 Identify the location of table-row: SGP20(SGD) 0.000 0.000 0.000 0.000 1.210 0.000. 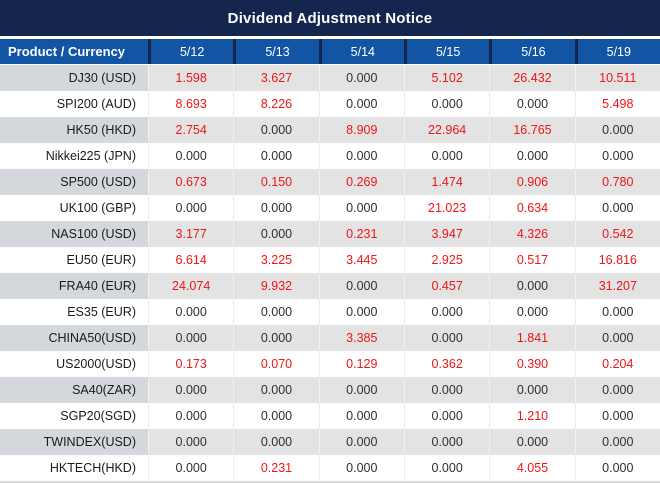
(330, 416).